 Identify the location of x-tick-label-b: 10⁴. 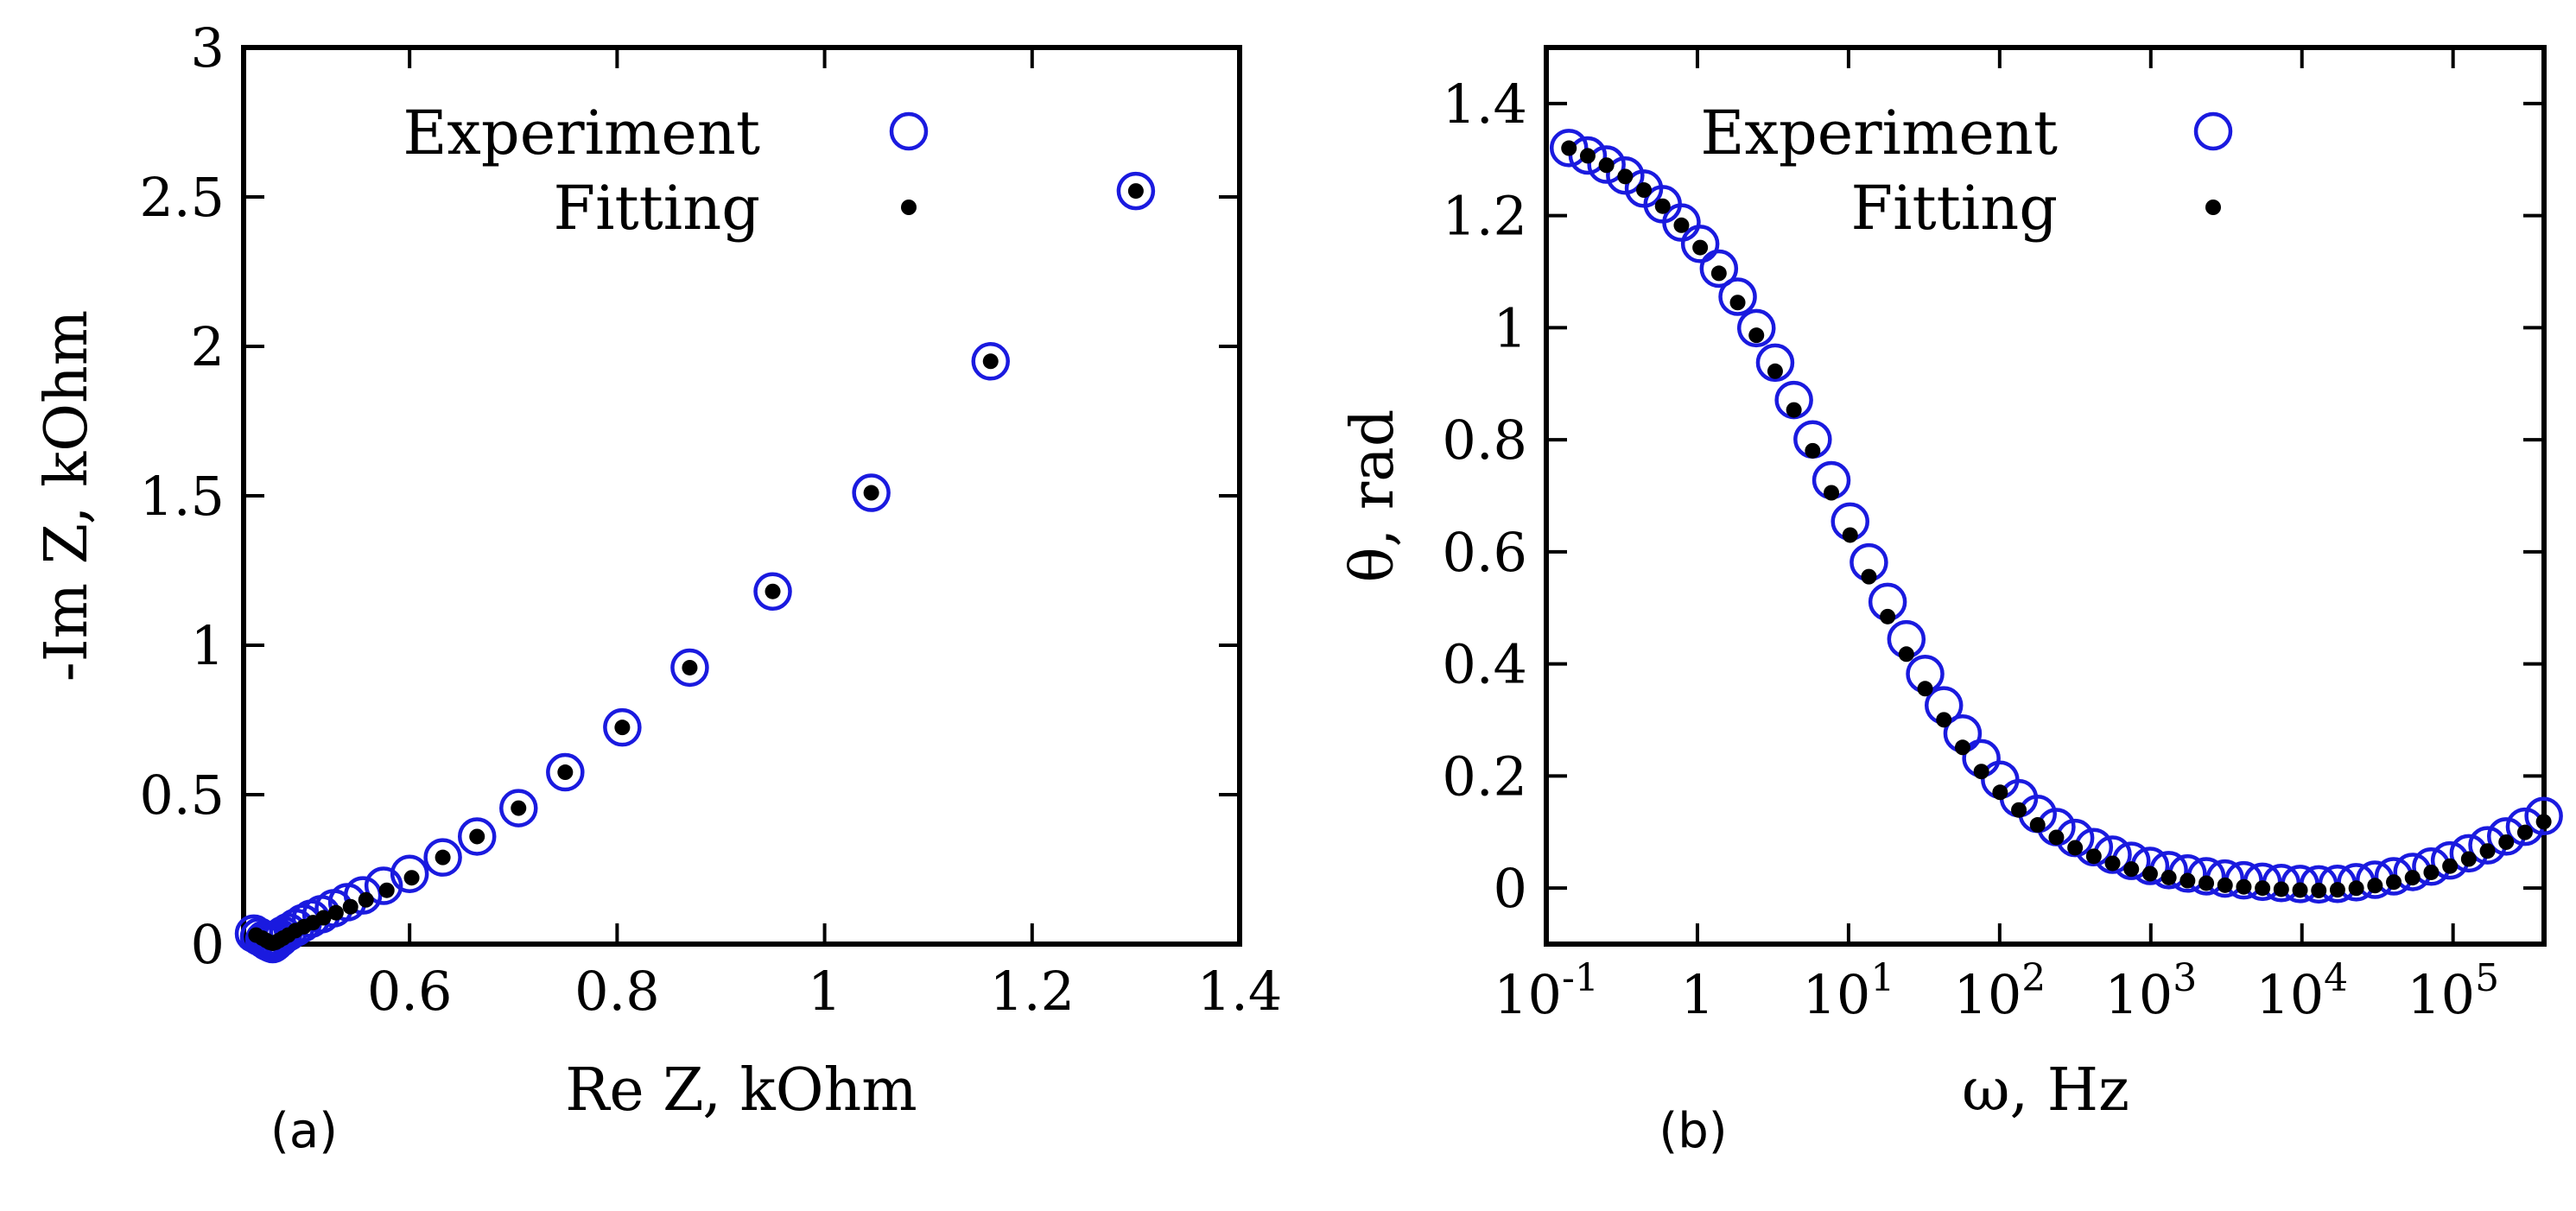
(2302, 991).